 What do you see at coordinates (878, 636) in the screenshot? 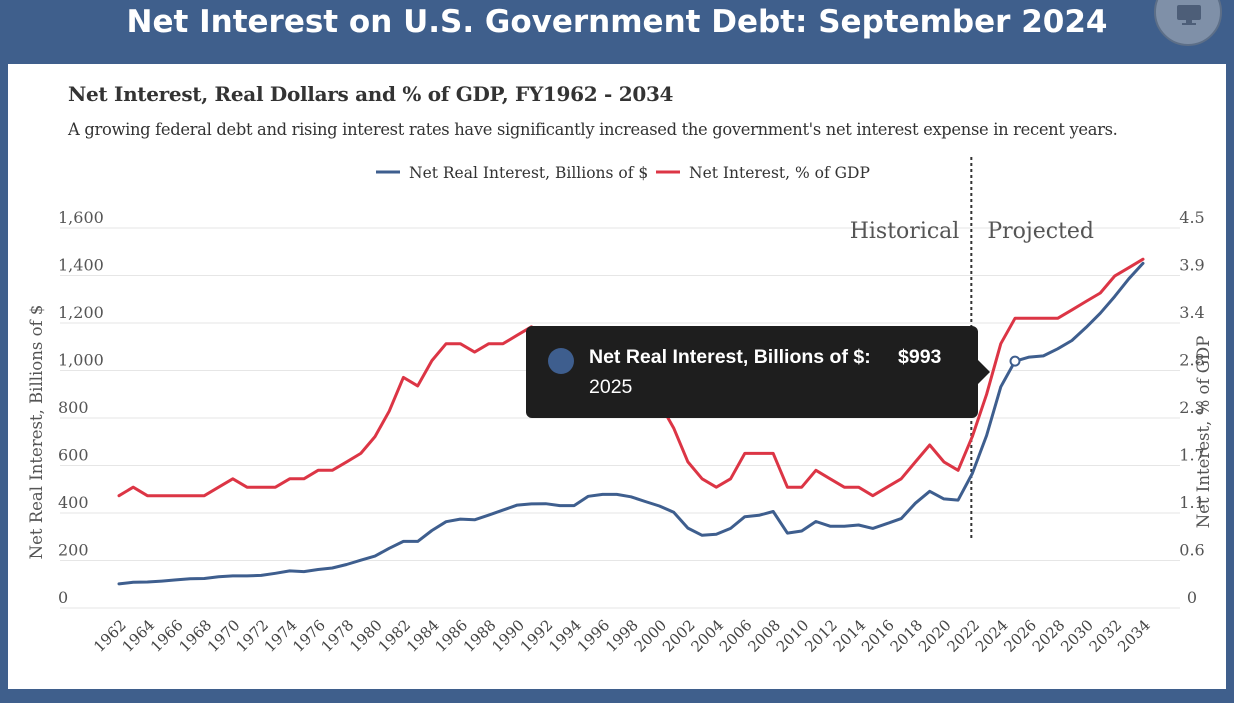
I see `x-tick-label: 2016` at bounding box center [878, 636].